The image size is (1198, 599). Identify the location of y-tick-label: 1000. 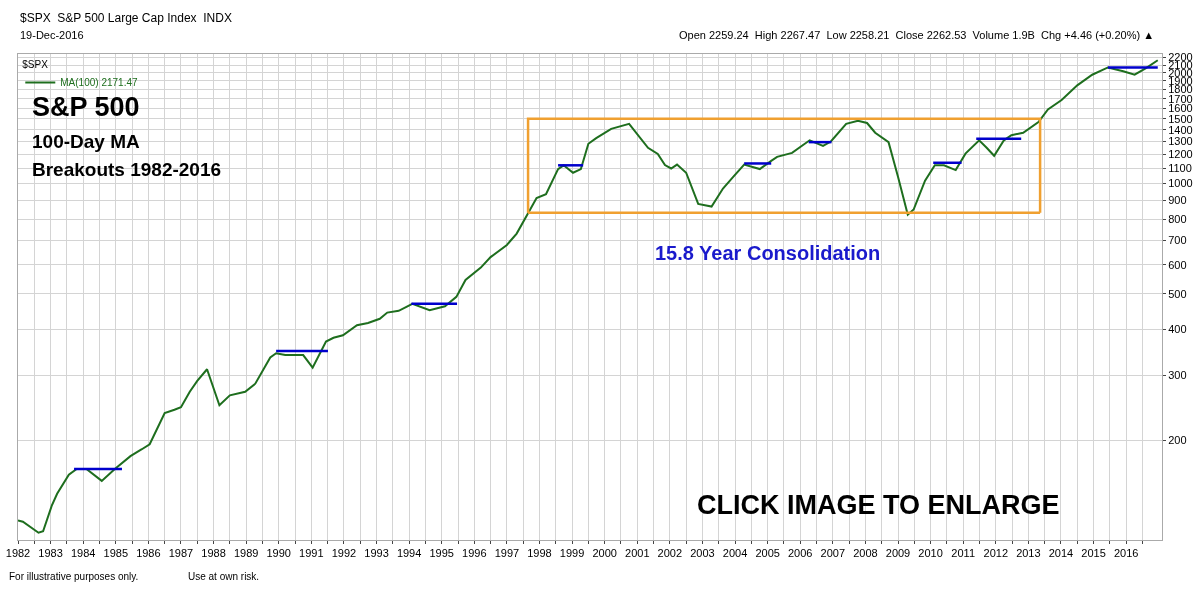
(1180, 183).